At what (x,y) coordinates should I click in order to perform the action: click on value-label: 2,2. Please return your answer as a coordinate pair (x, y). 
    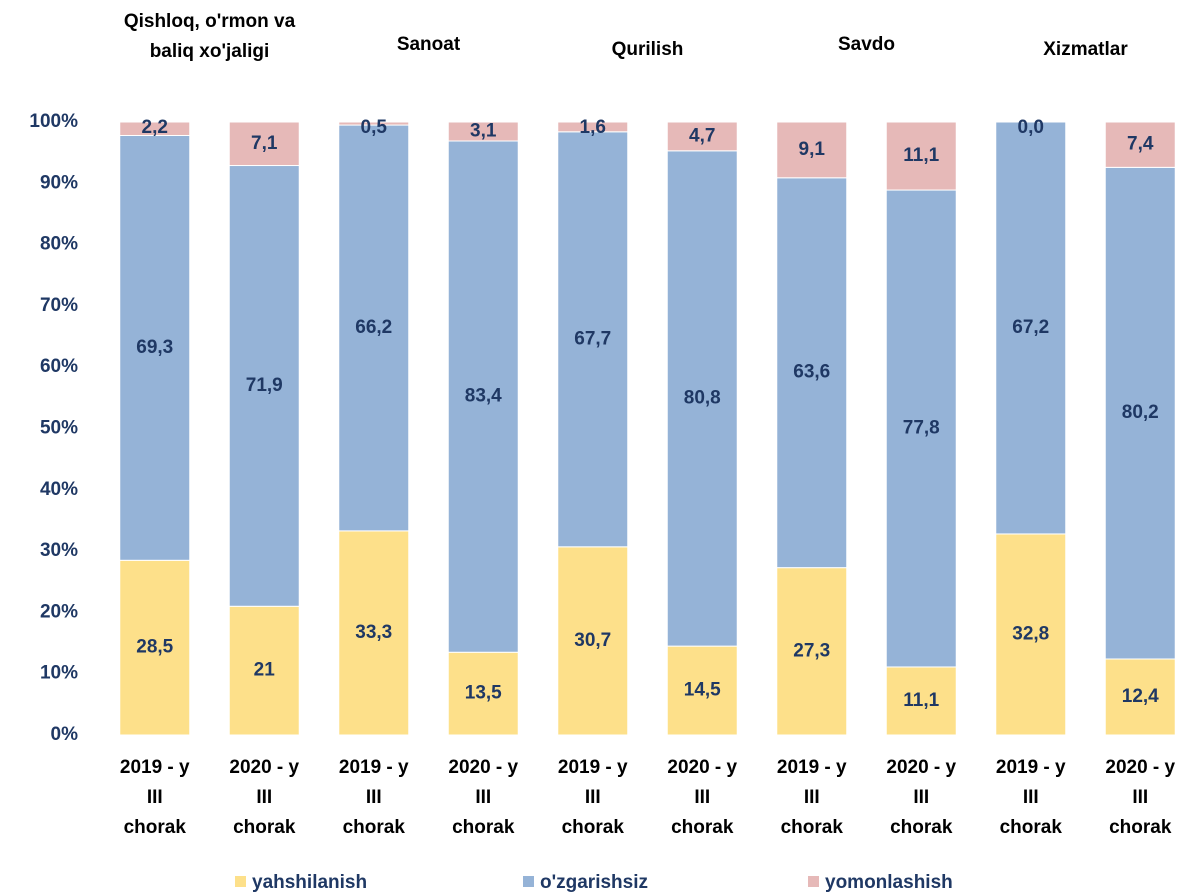
    Looking at the image, I should click on (155, 127).